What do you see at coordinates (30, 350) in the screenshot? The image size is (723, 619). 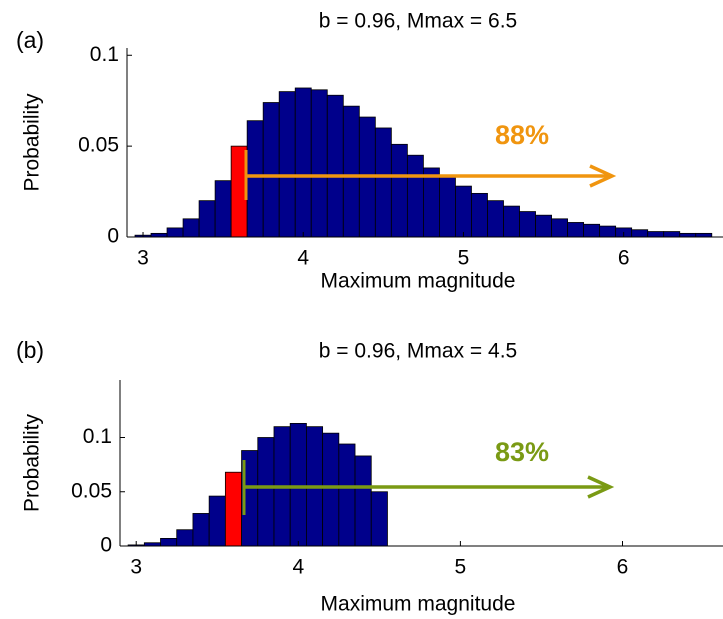 I see `panel-label: (b)` at bounding box center [30, 350].